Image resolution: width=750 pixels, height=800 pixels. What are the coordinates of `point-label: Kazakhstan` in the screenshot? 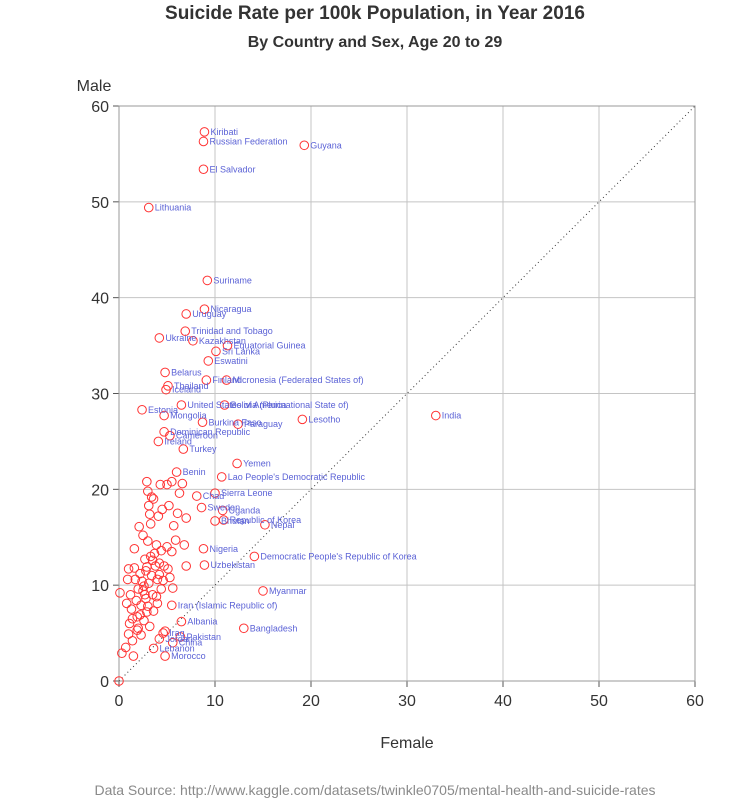 It's located at (222, 341).